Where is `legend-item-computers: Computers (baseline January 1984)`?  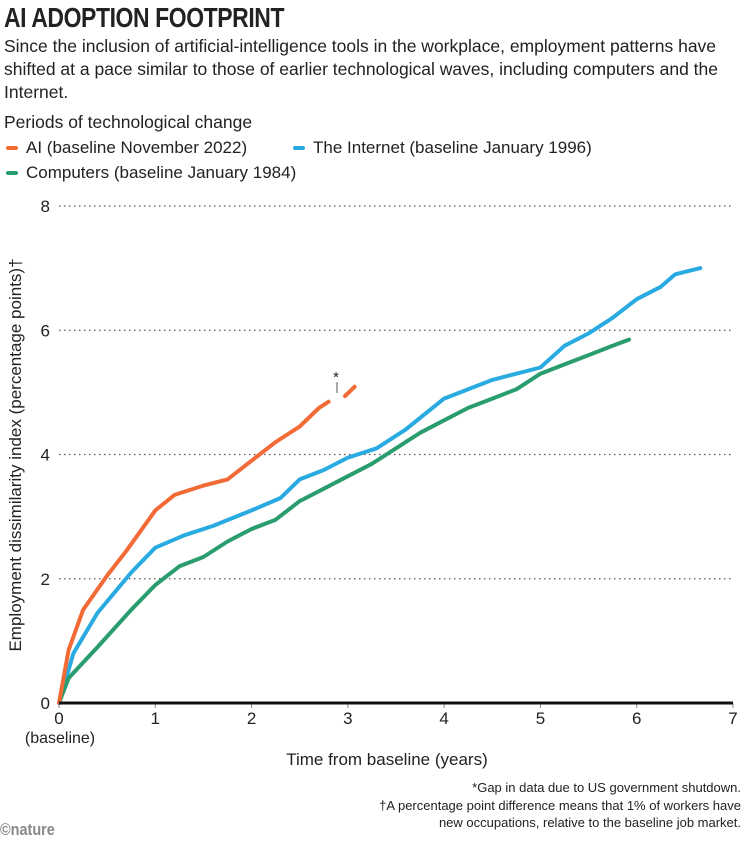
legend-item-computers: Computers (baseline January 1984) is located at coordinates (151, 173).